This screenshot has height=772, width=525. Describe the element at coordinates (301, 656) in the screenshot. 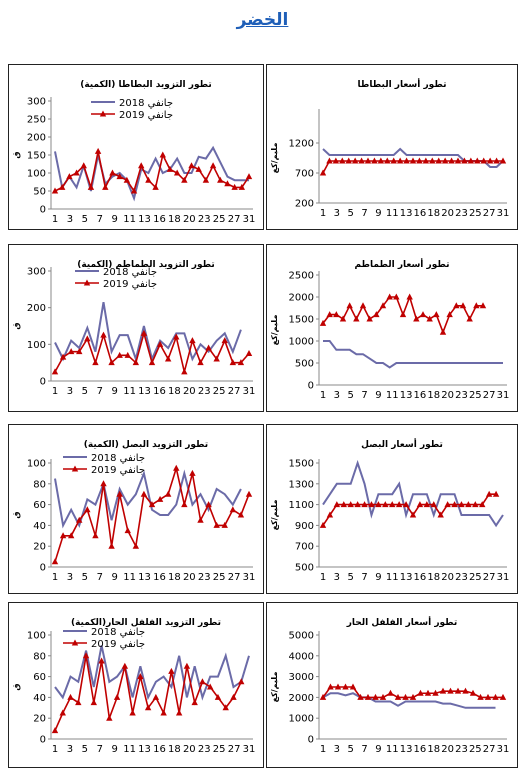

I see `y-tick-label: 4000` at that location.